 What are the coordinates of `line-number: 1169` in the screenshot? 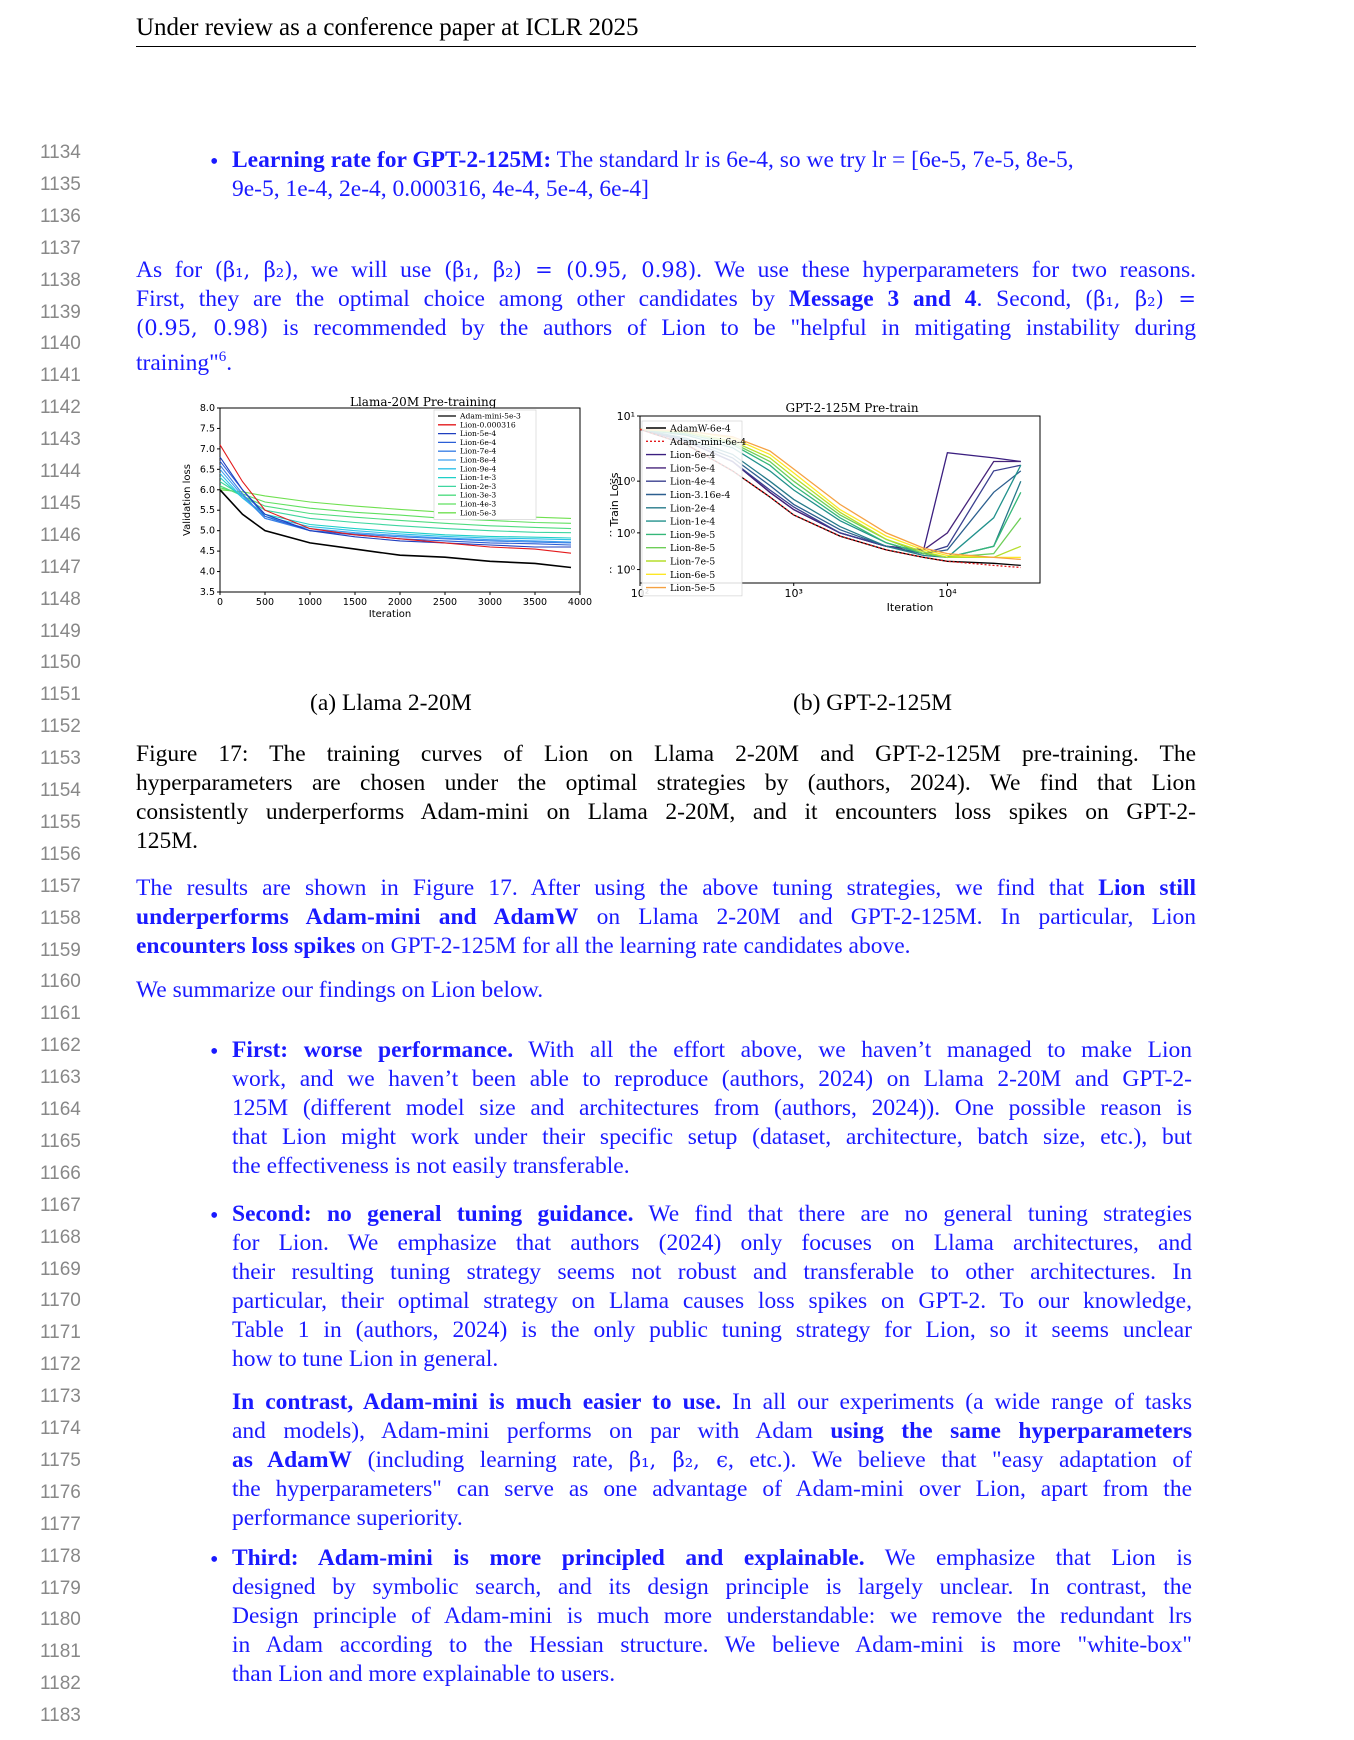 It's located at (60, 1269).